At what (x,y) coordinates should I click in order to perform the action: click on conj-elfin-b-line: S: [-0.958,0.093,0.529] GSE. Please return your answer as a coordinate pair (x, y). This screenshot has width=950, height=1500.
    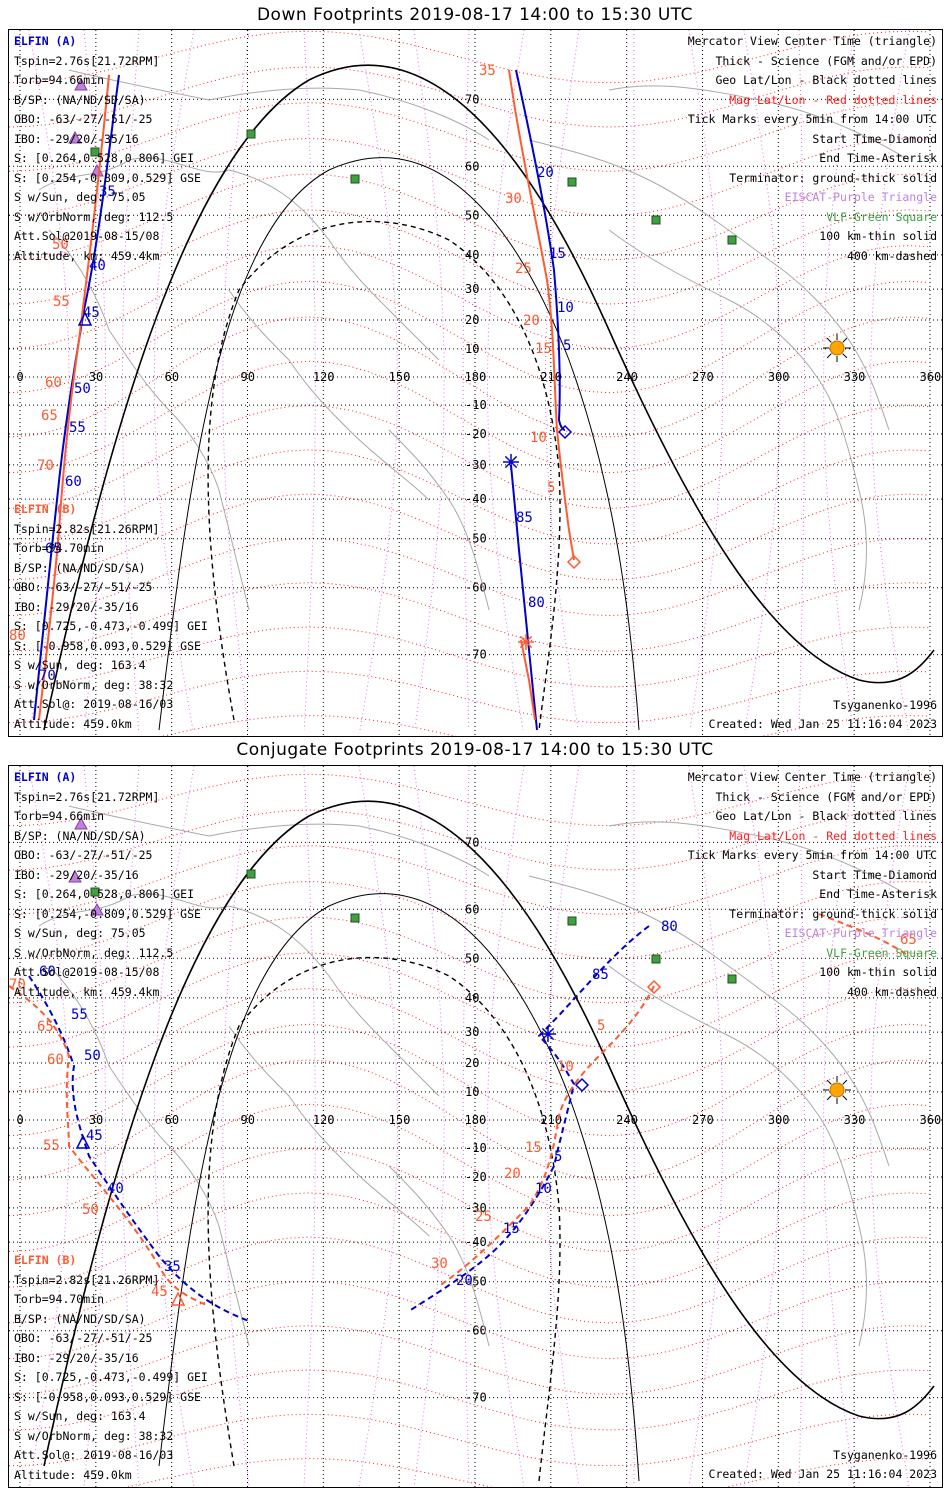
    Looking at the image, I should click on (107, 1396).